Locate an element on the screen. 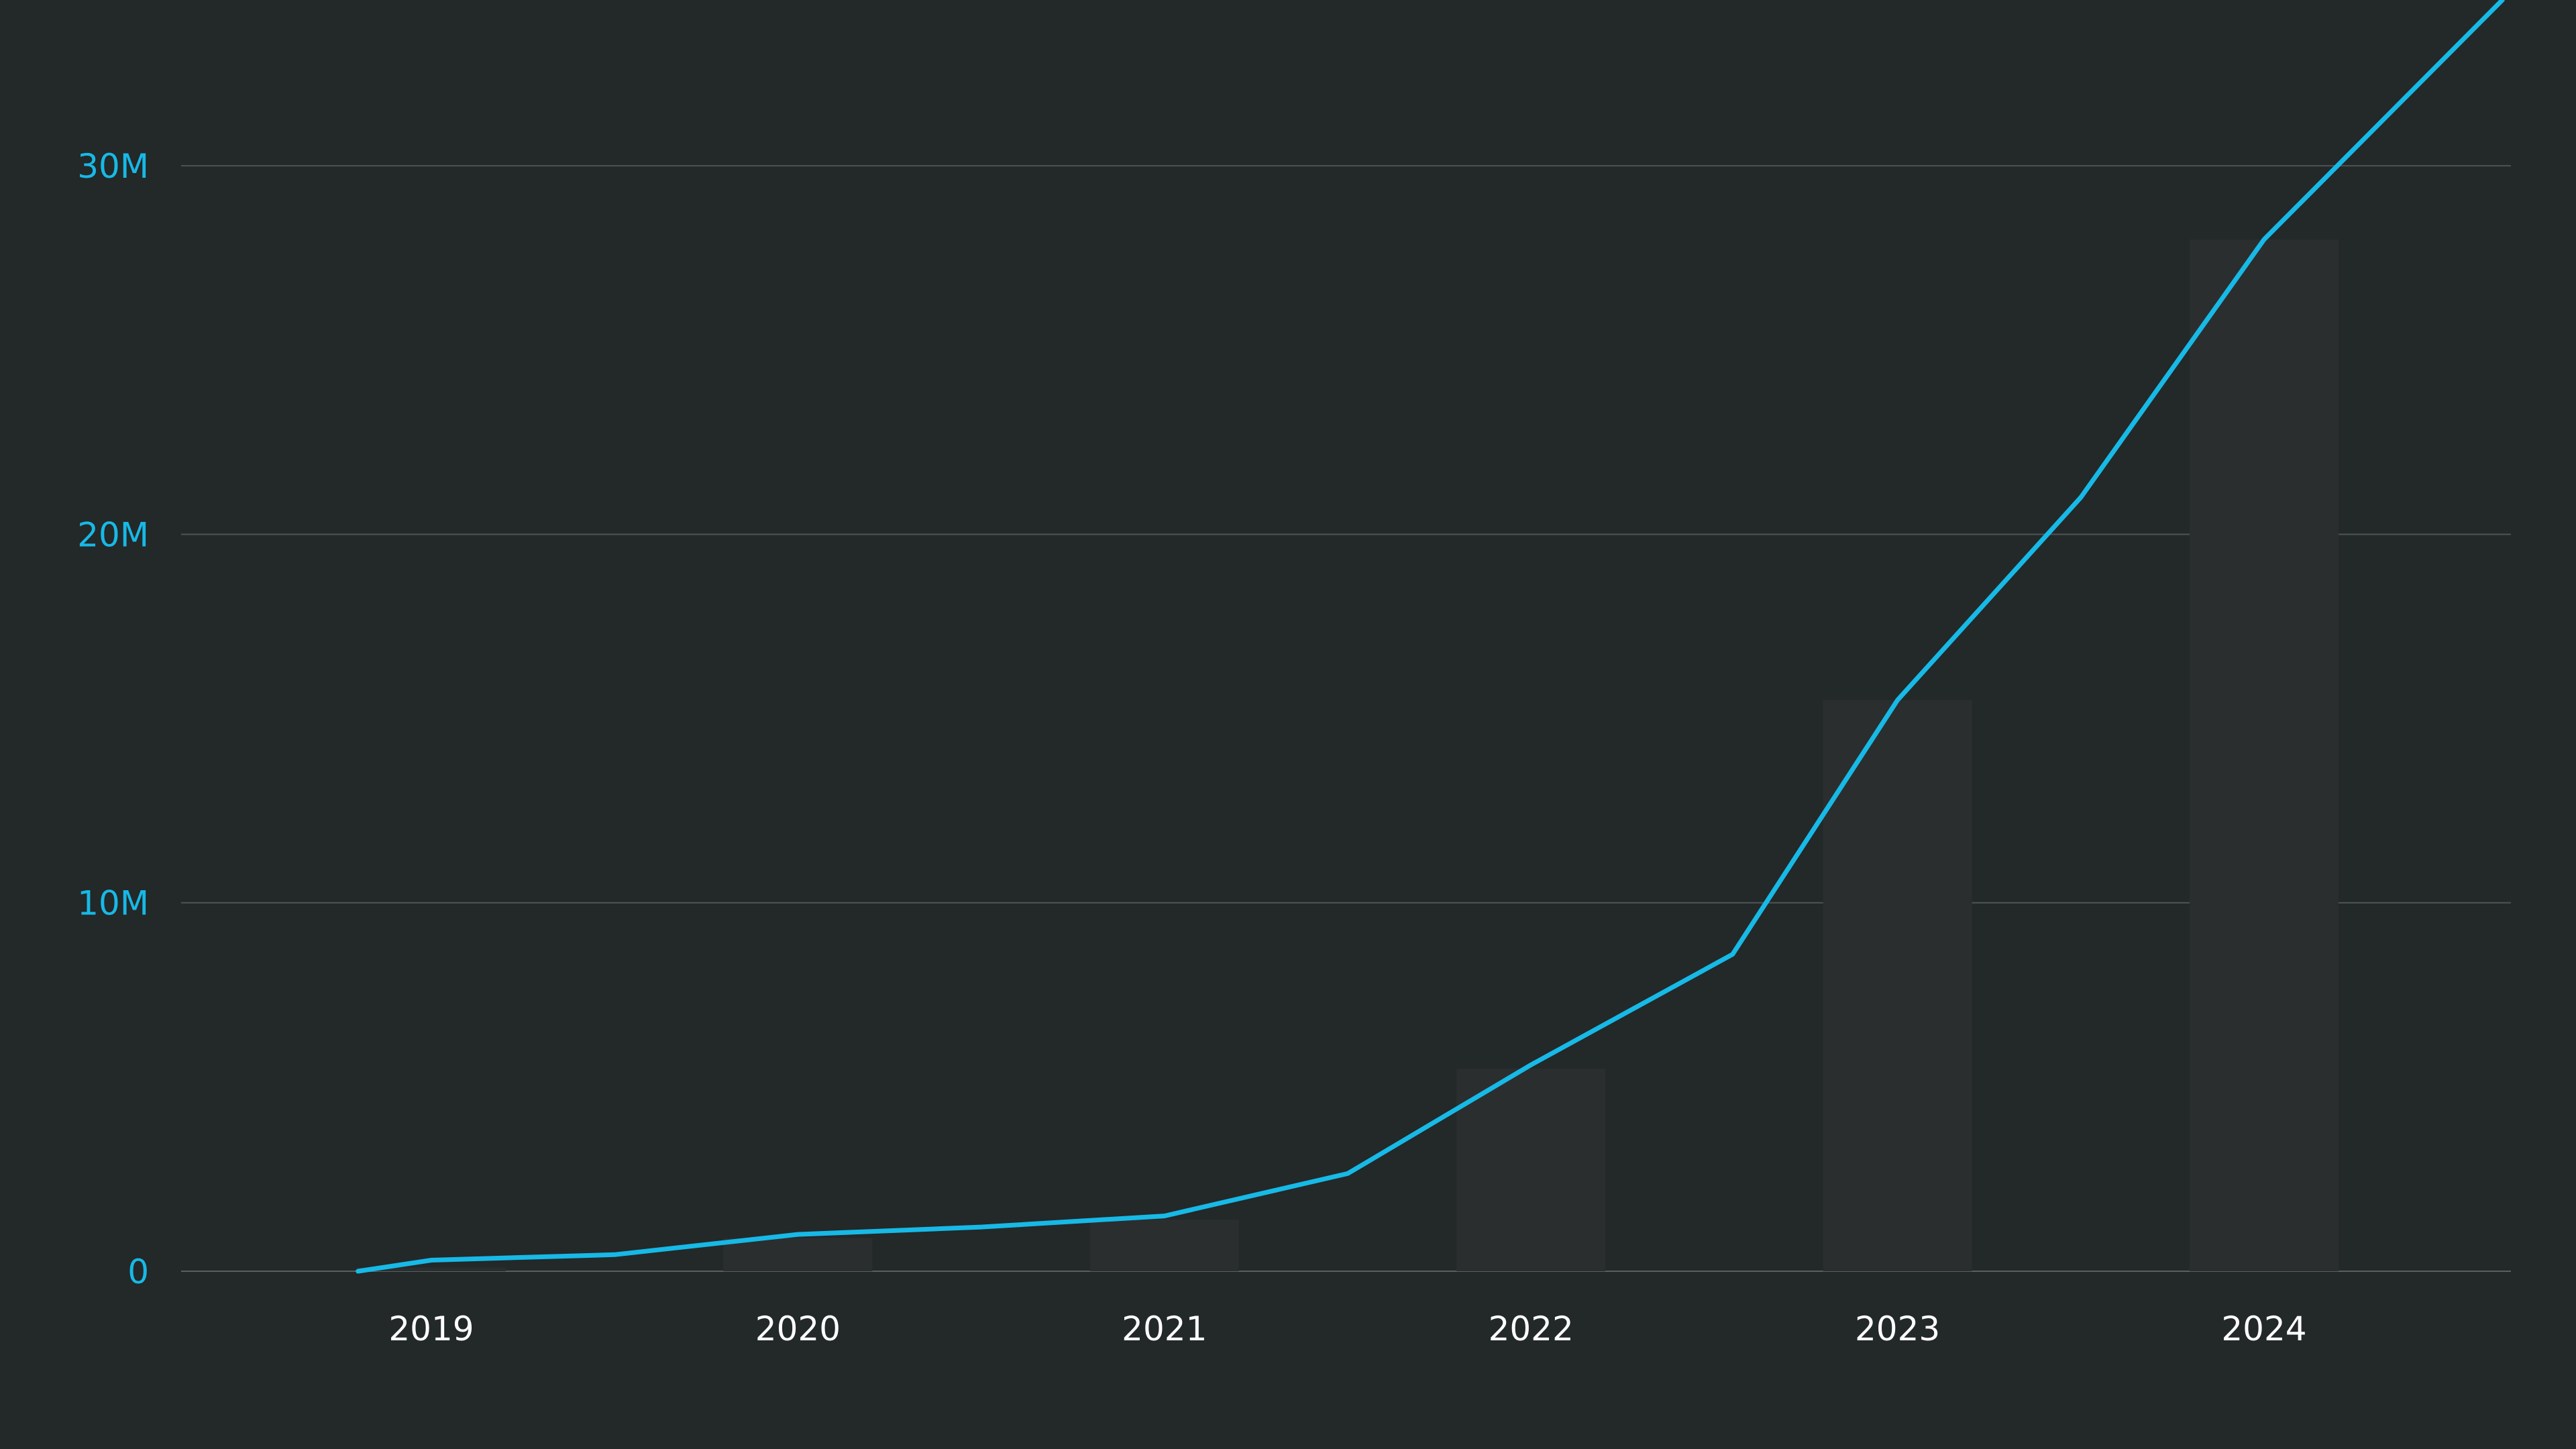 This screenshot has width=2576, height=1449. x-tick-label: 2023 is located at coordinates (1897, 1328).